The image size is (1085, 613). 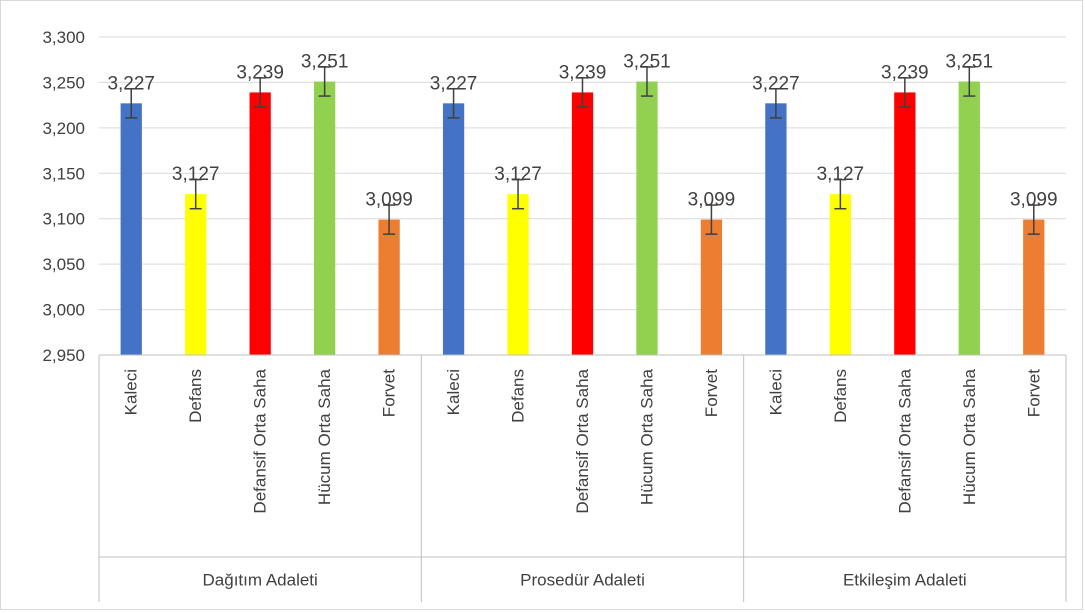 What do you see at coordinates (63, 264) in the screenshot?
I see `y-tick-label: 3,050` at bounding box center [63, 264].